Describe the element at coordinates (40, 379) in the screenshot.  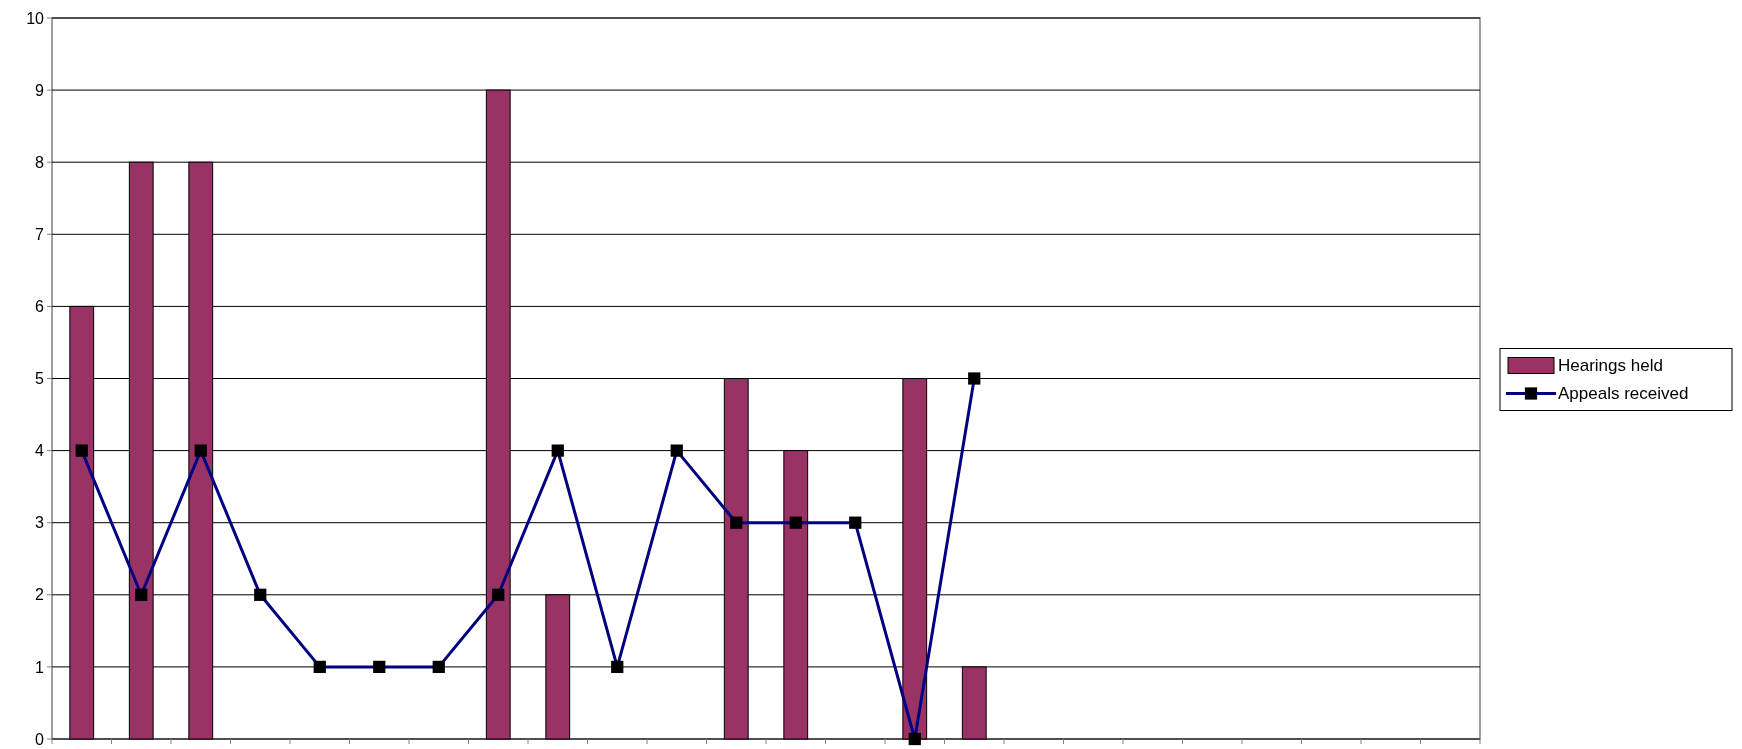
I see `y-tick-label: 5` at that location.